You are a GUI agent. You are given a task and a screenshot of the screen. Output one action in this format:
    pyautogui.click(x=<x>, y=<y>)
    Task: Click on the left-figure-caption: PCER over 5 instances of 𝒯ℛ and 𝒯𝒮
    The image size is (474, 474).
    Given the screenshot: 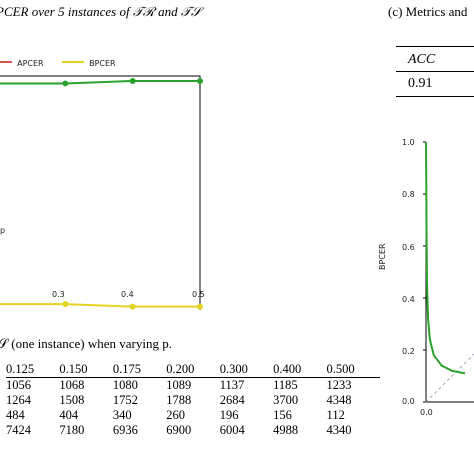 What is the action you would take?
    pyautogui.click(x=100, y=11)
    